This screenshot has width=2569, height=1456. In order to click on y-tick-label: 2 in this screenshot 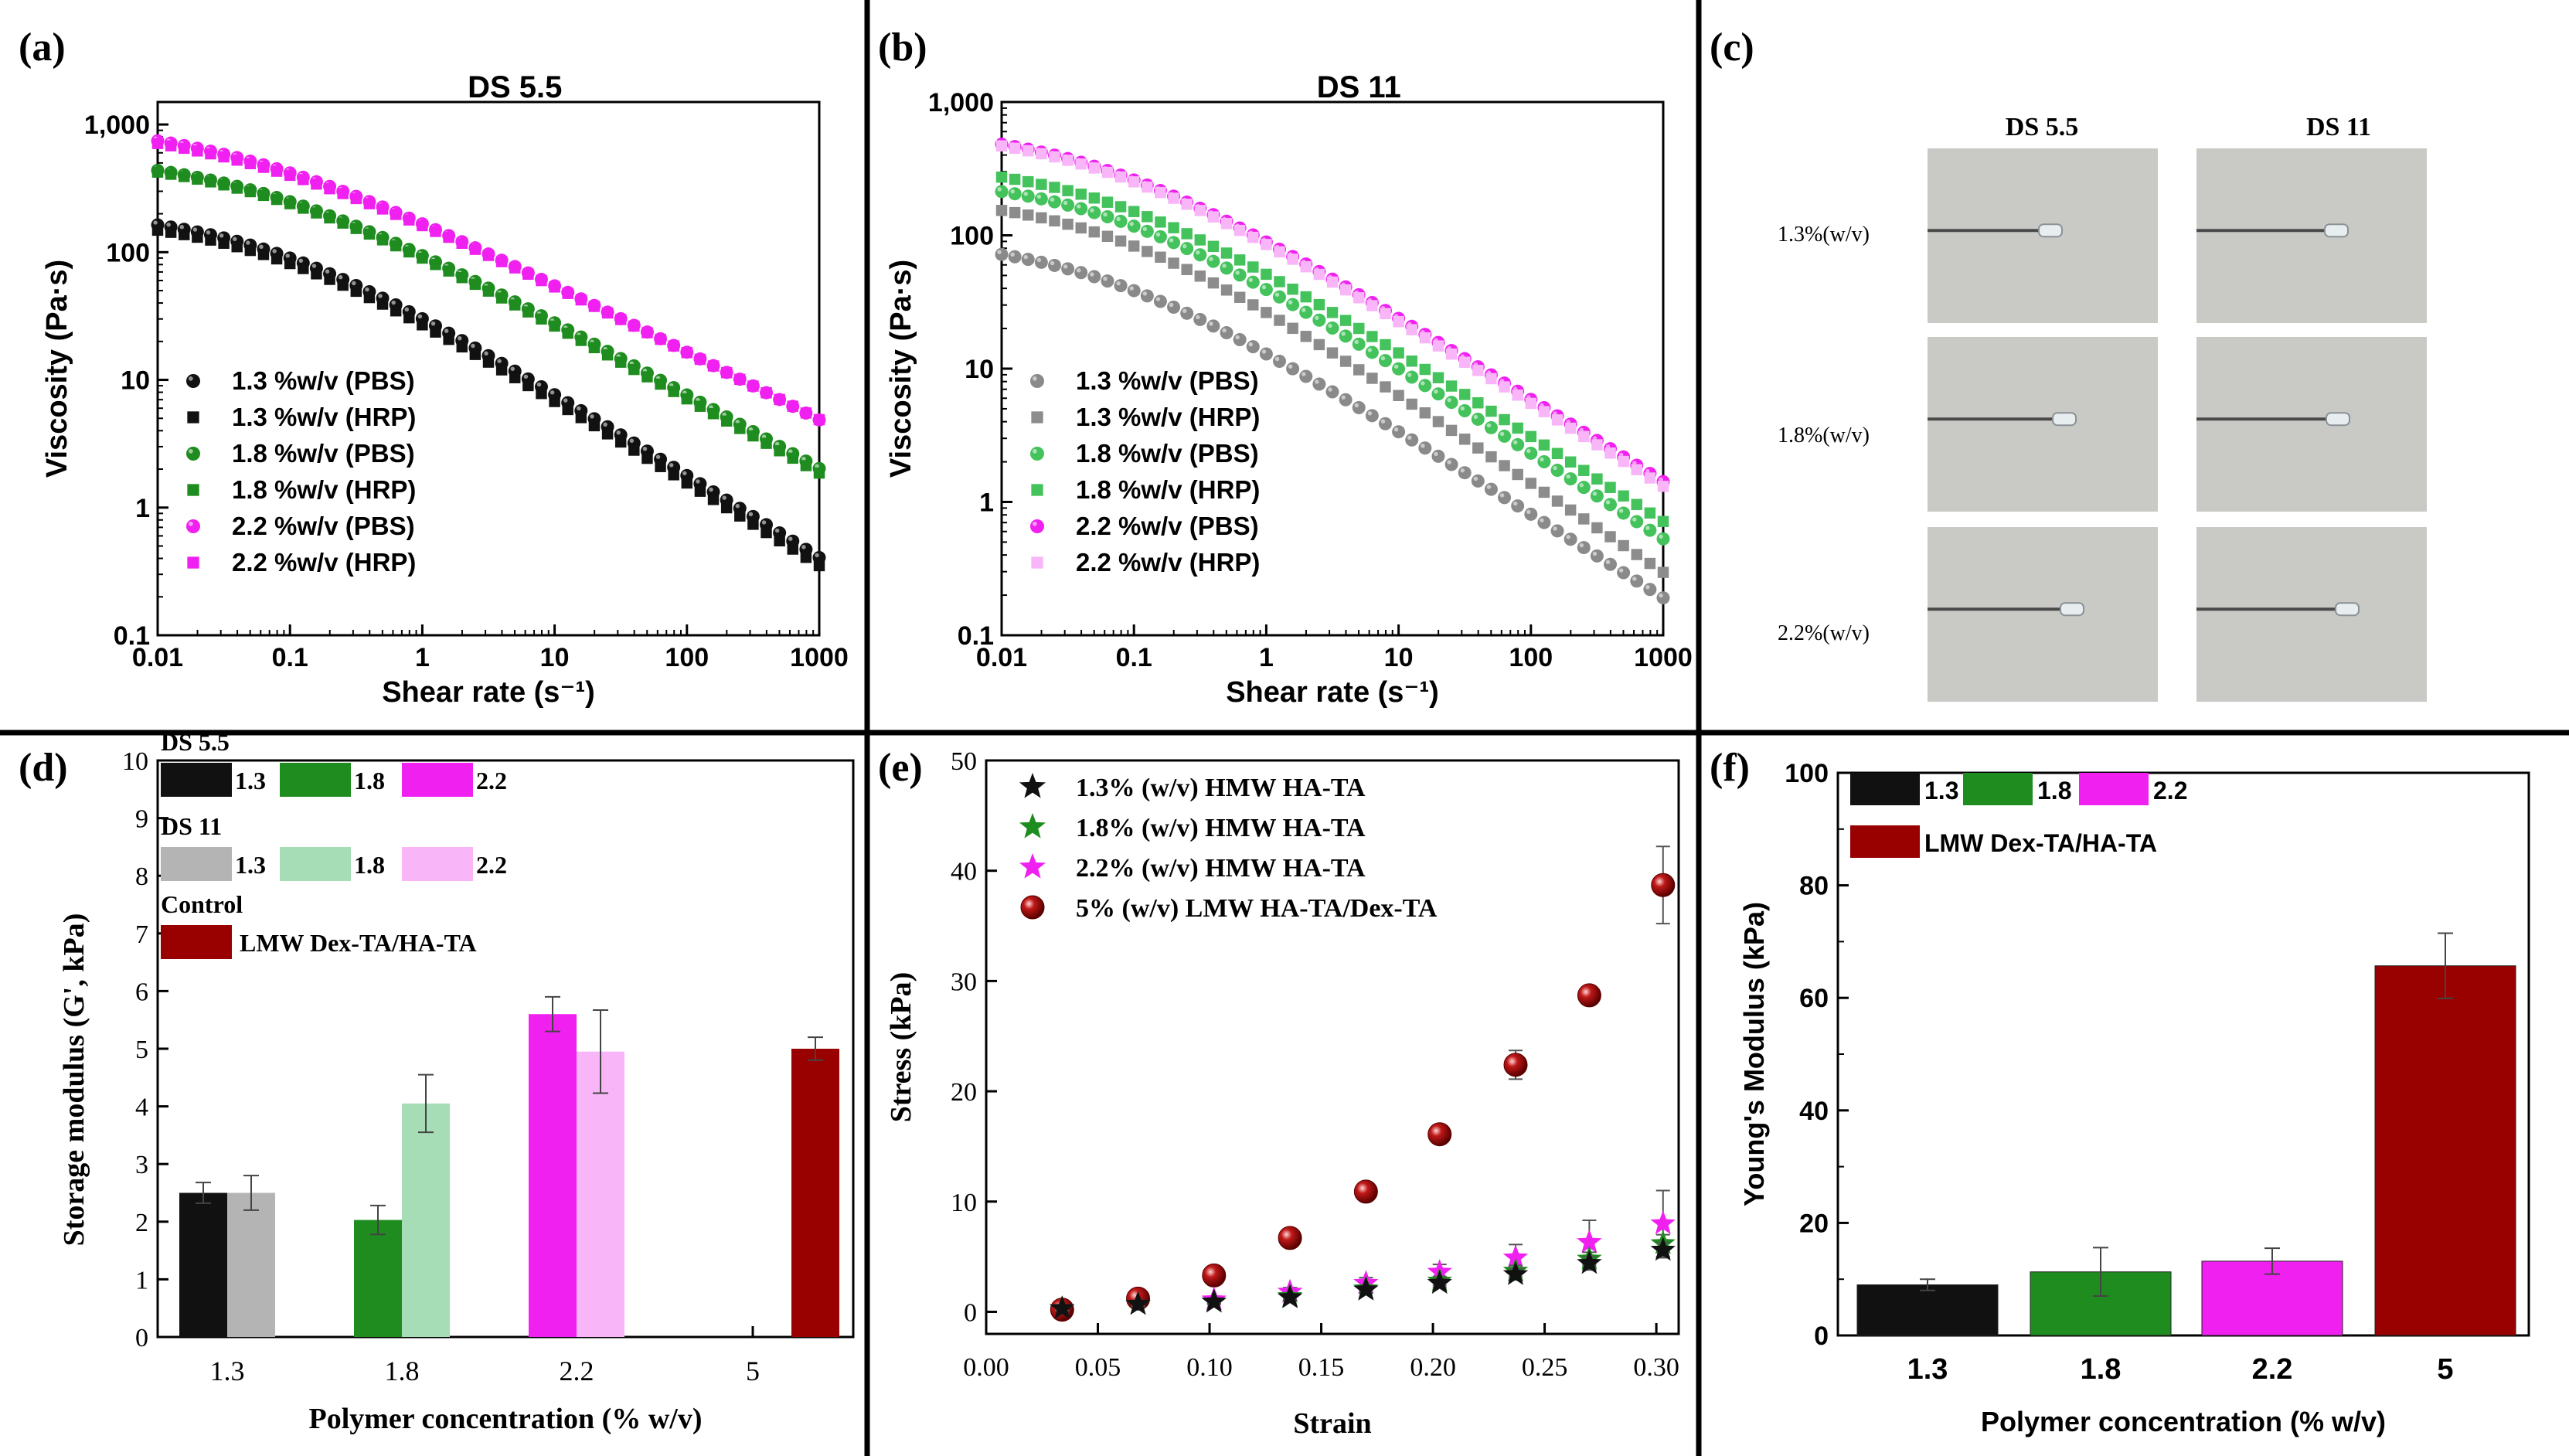, I will do `click(141, 1223)`.